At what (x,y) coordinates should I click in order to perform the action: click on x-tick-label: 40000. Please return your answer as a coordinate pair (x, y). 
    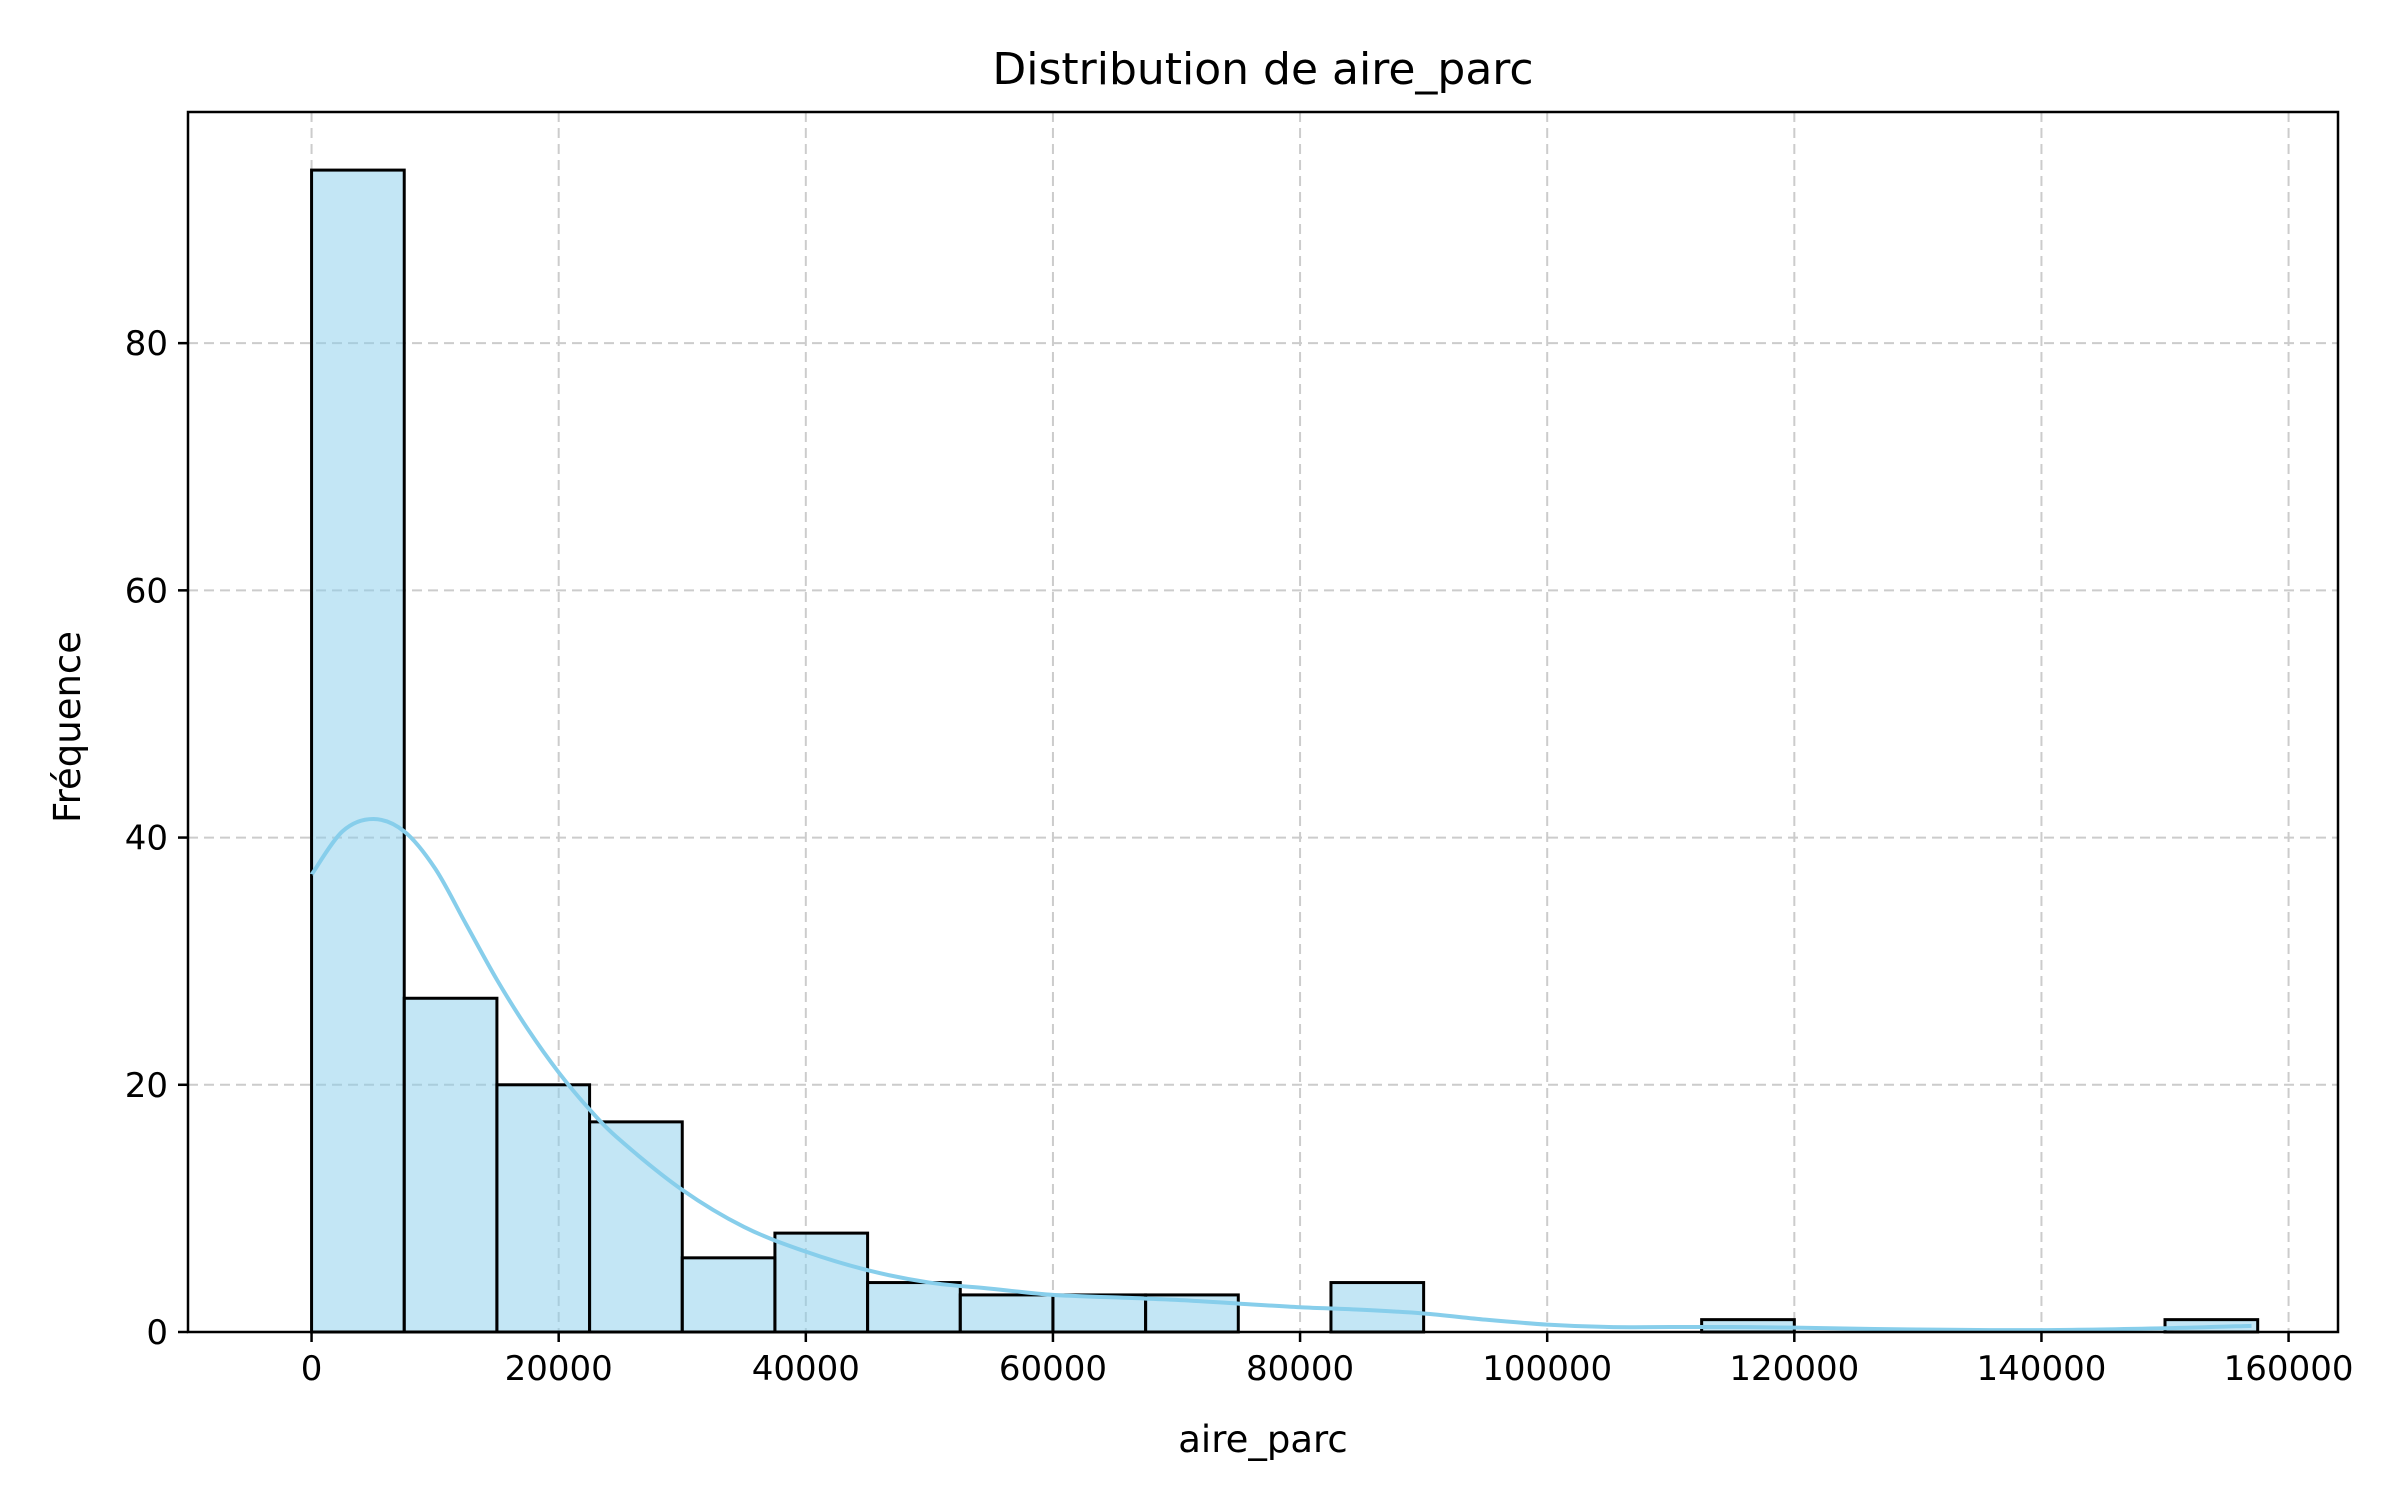
    Looking at the image, I should click on (806, 1369).